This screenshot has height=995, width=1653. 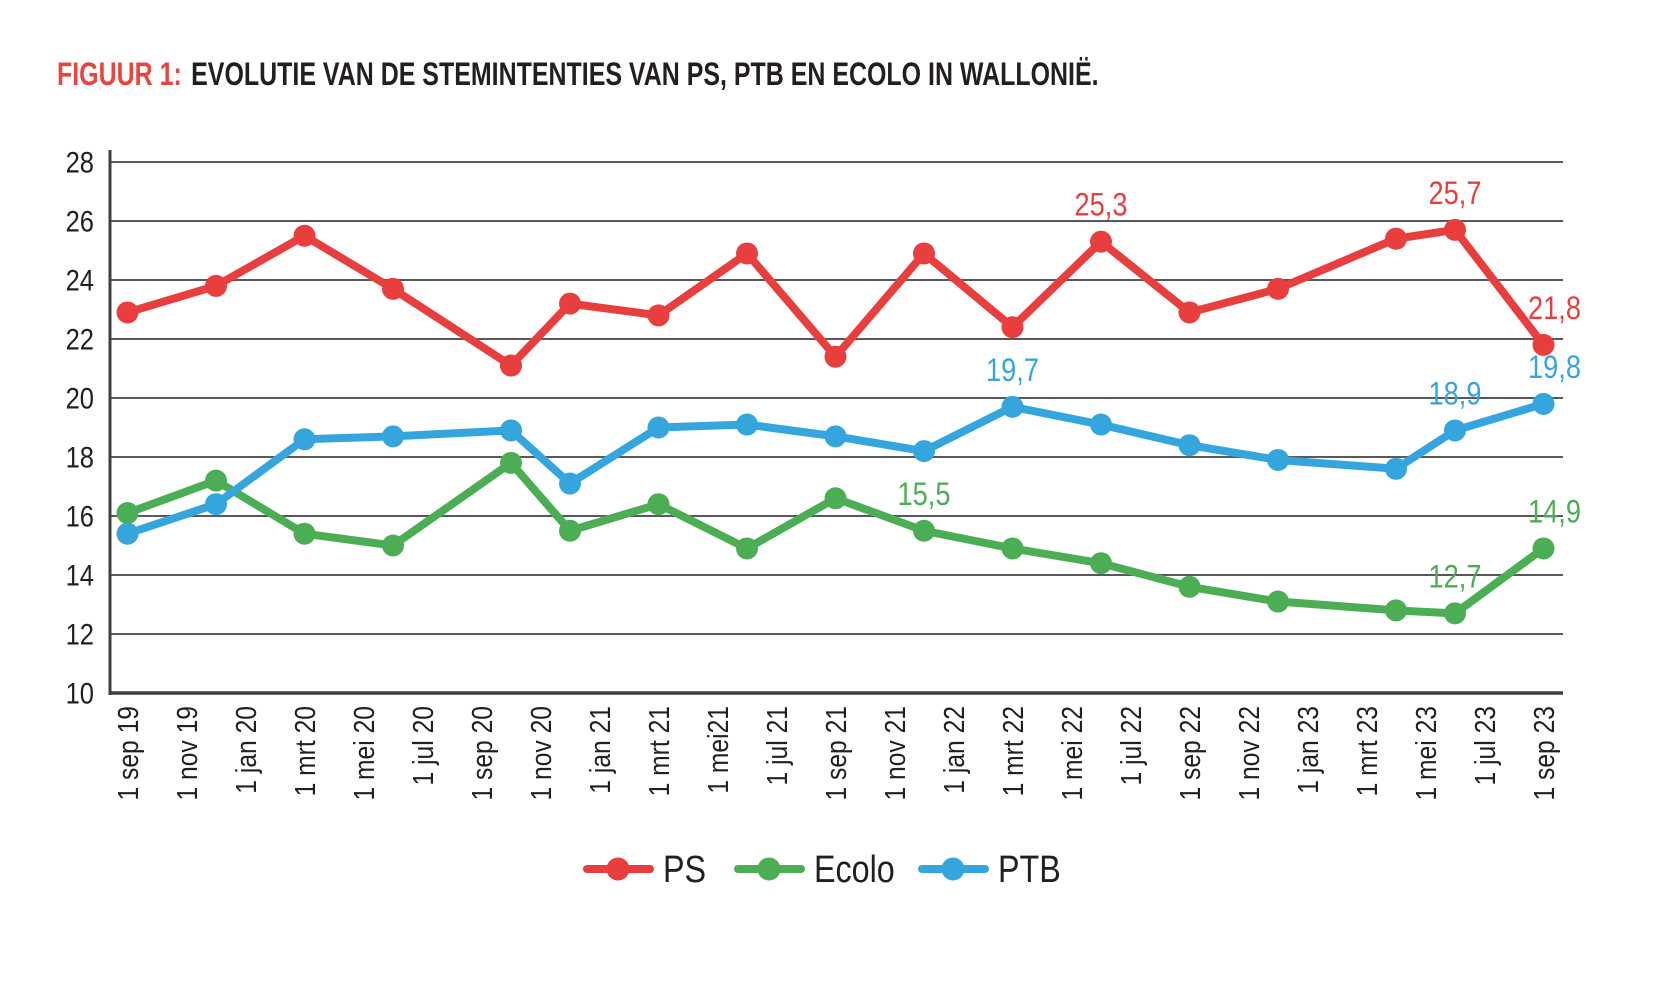 What do you see at coordinates (1249, 753) in the screenshot?
I see `x-tick-label: 1 nov 22` at bounding box center [1249, 753].